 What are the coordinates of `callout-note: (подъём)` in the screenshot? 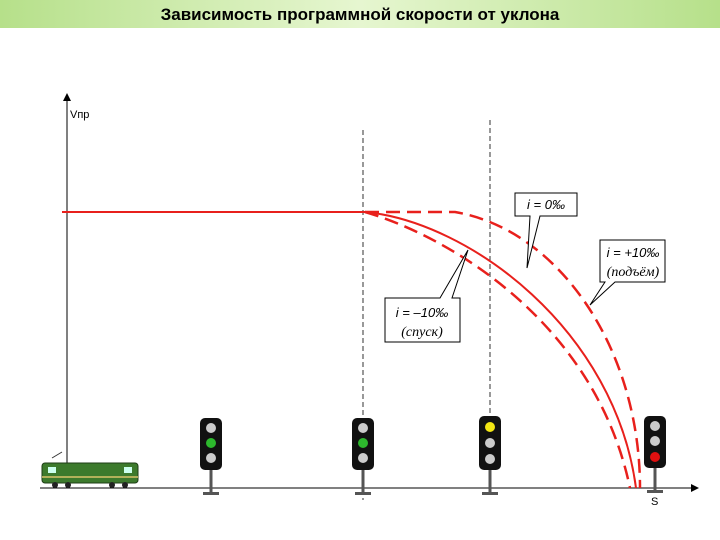 It's located at (633, 272).